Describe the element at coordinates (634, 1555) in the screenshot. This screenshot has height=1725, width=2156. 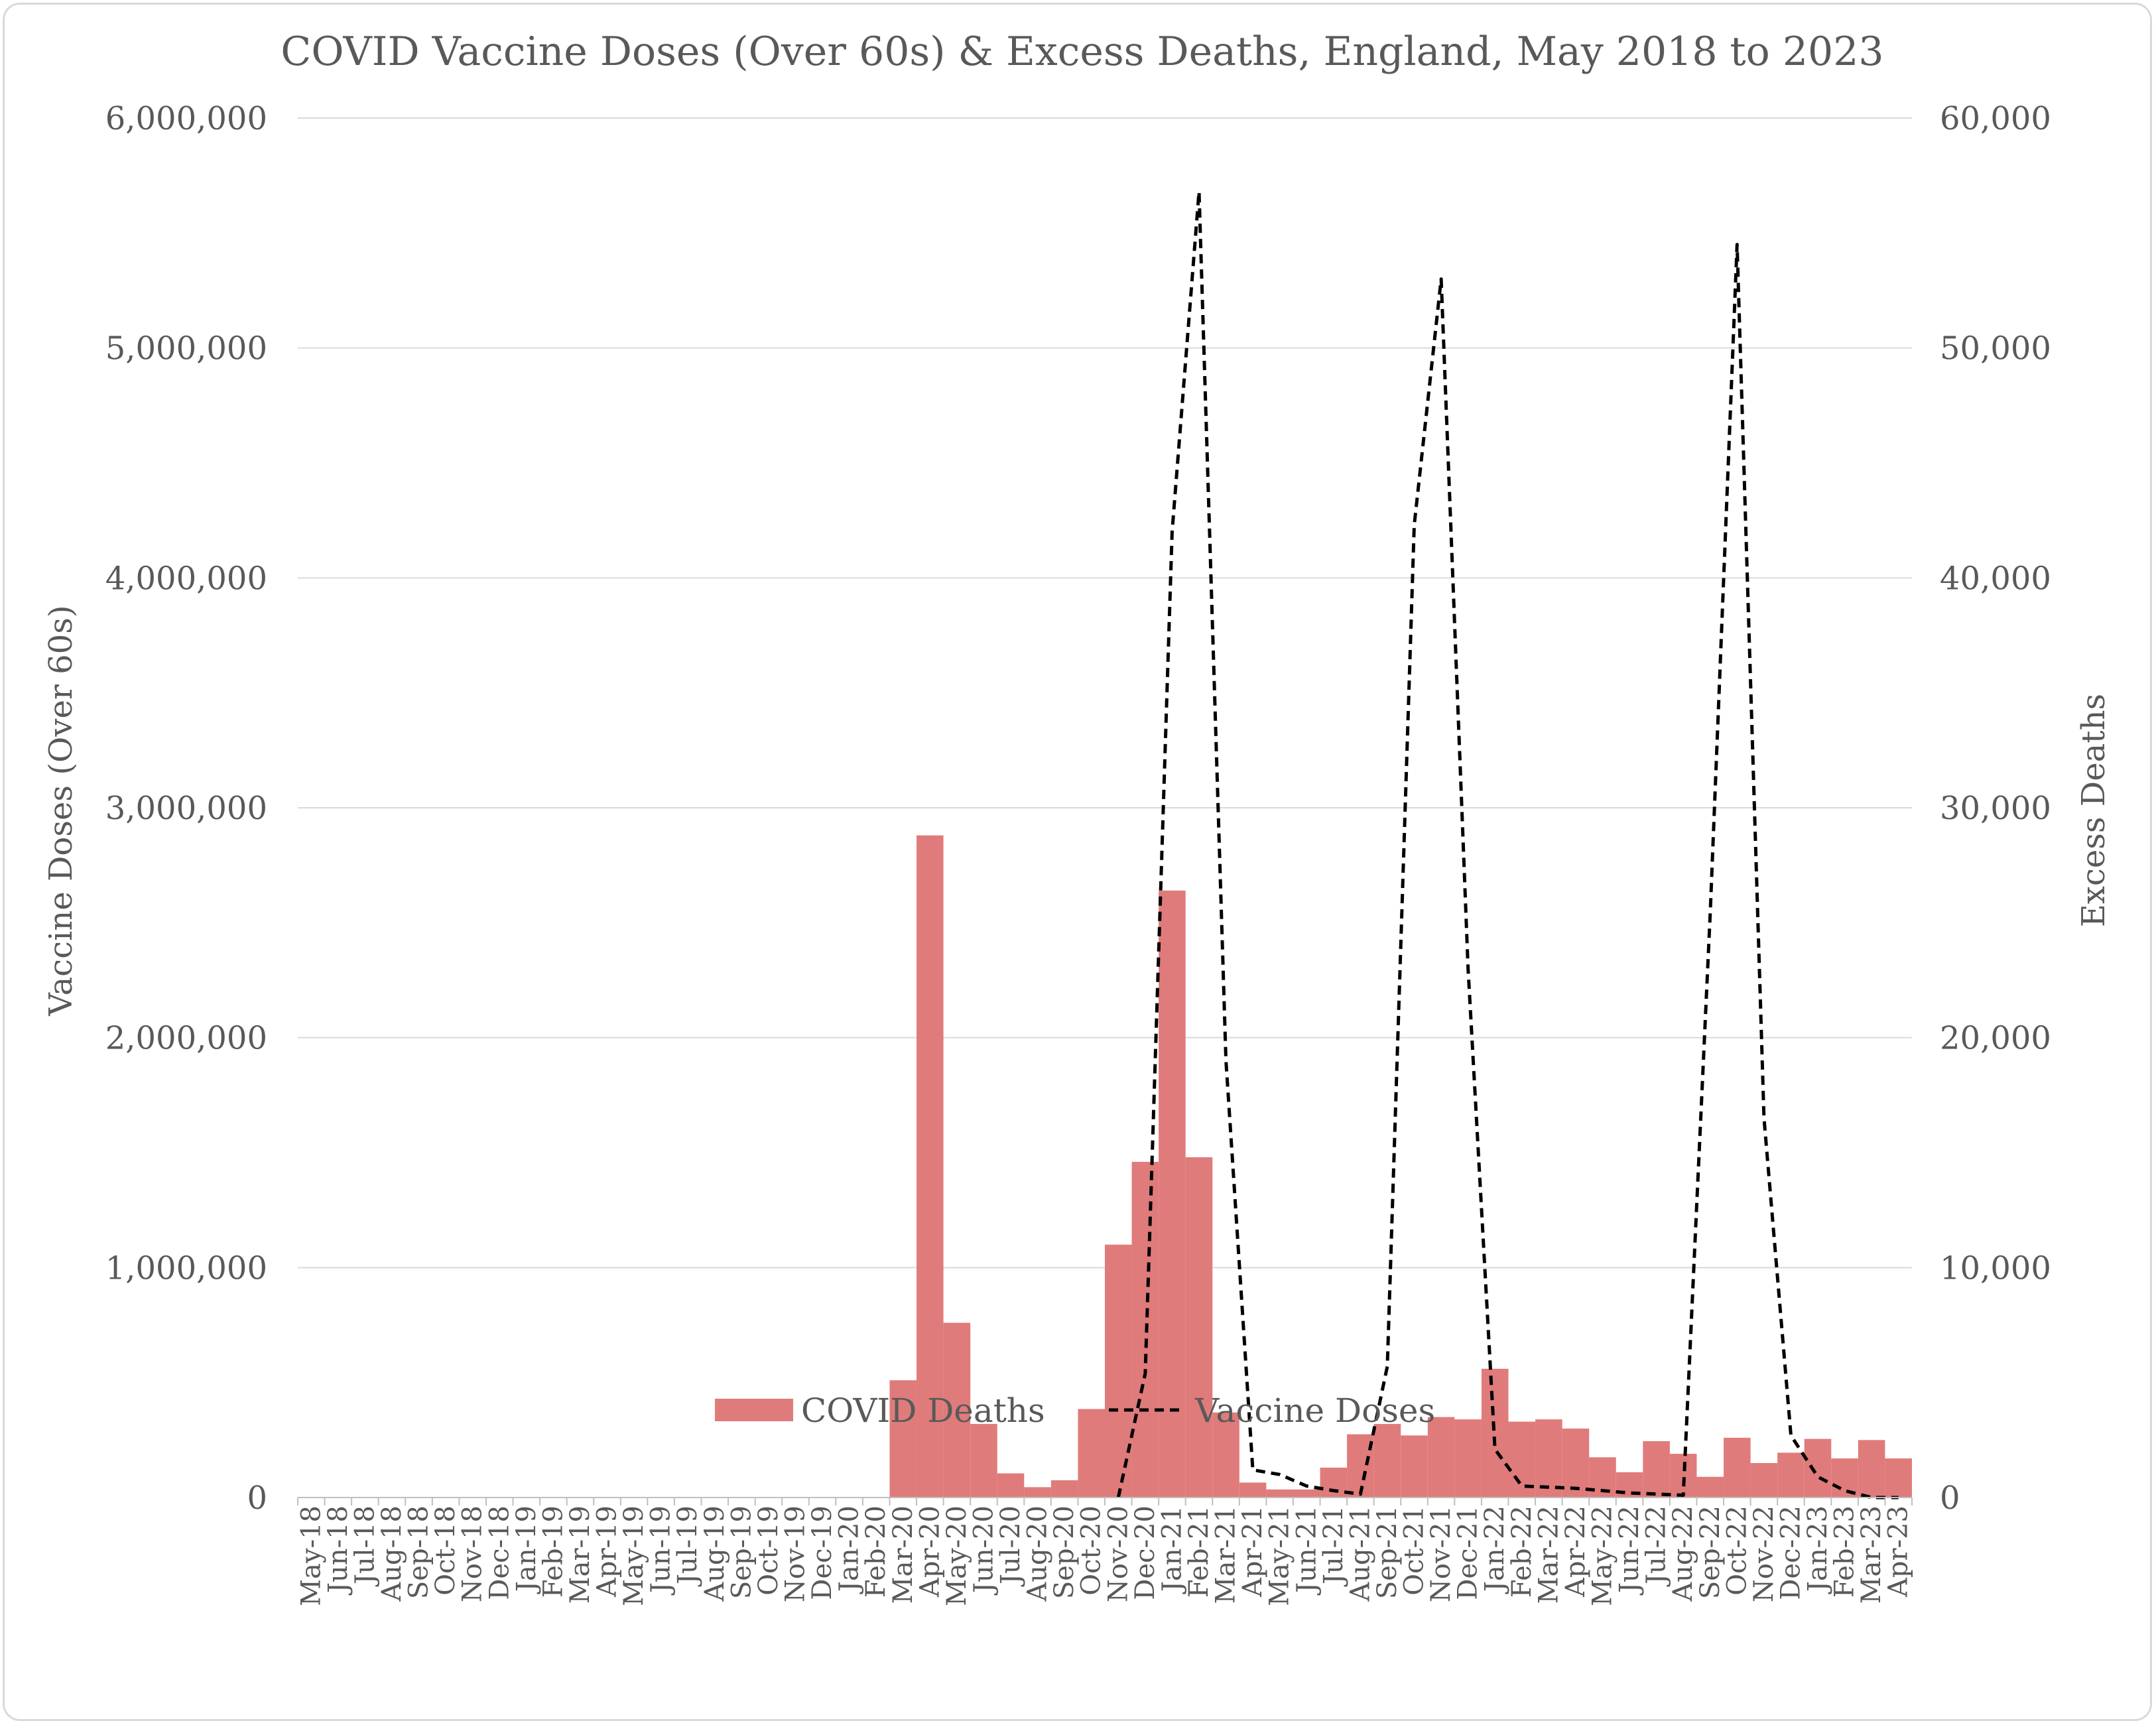
I see `x-tick-label: May-19` at that location.